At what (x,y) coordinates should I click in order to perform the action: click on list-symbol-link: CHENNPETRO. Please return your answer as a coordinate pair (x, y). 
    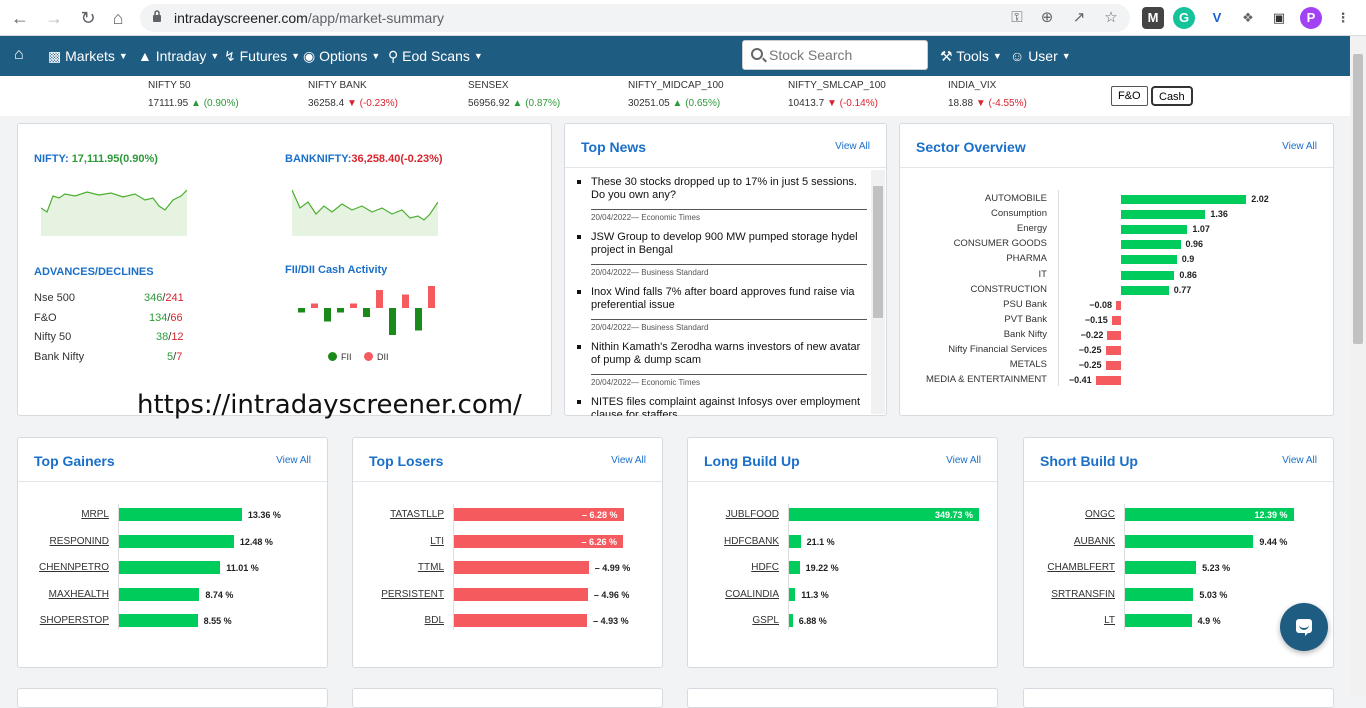
    Looking at the image, I should click on (73, 567).